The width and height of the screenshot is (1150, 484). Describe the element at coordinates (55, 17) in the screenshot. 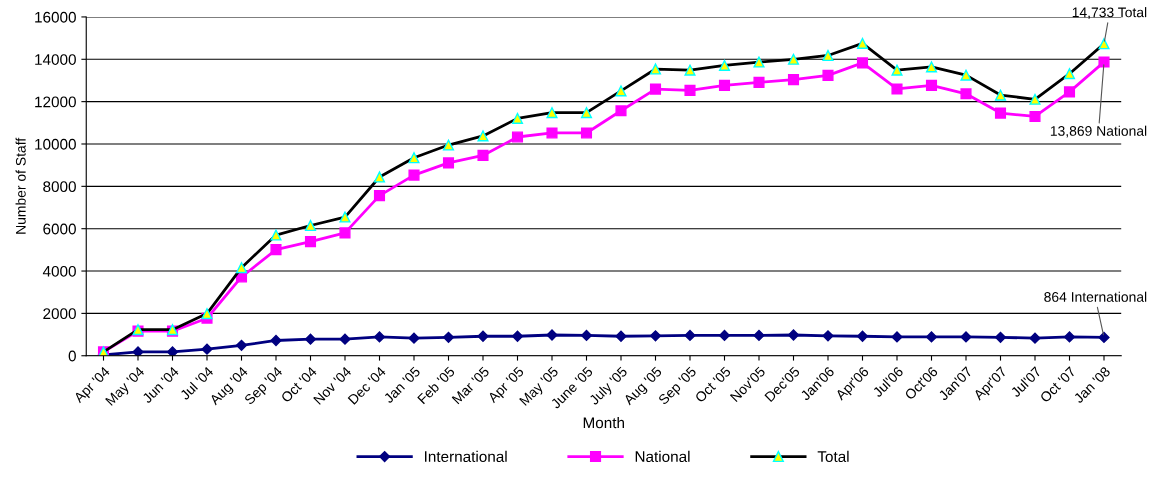

I see `y-tick-label: 16000` at that location.